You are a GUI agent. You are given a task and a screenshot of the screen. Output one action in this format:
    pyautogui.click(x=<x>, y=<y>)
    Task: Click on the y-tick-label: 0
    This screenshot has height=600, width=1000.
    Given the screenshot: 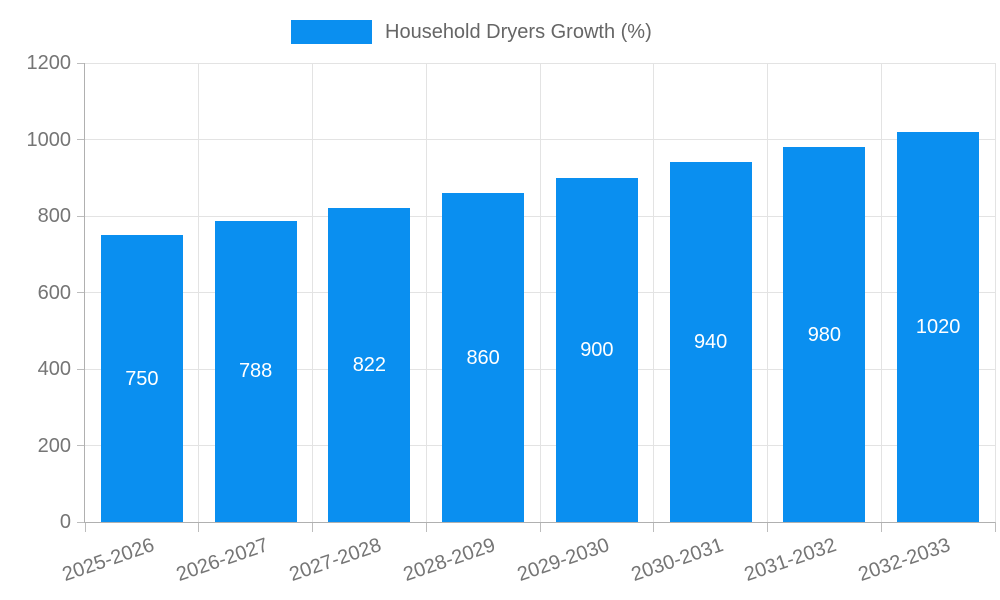 What is the action you would take?
    pyautogui.click(x=65, y=522)
    